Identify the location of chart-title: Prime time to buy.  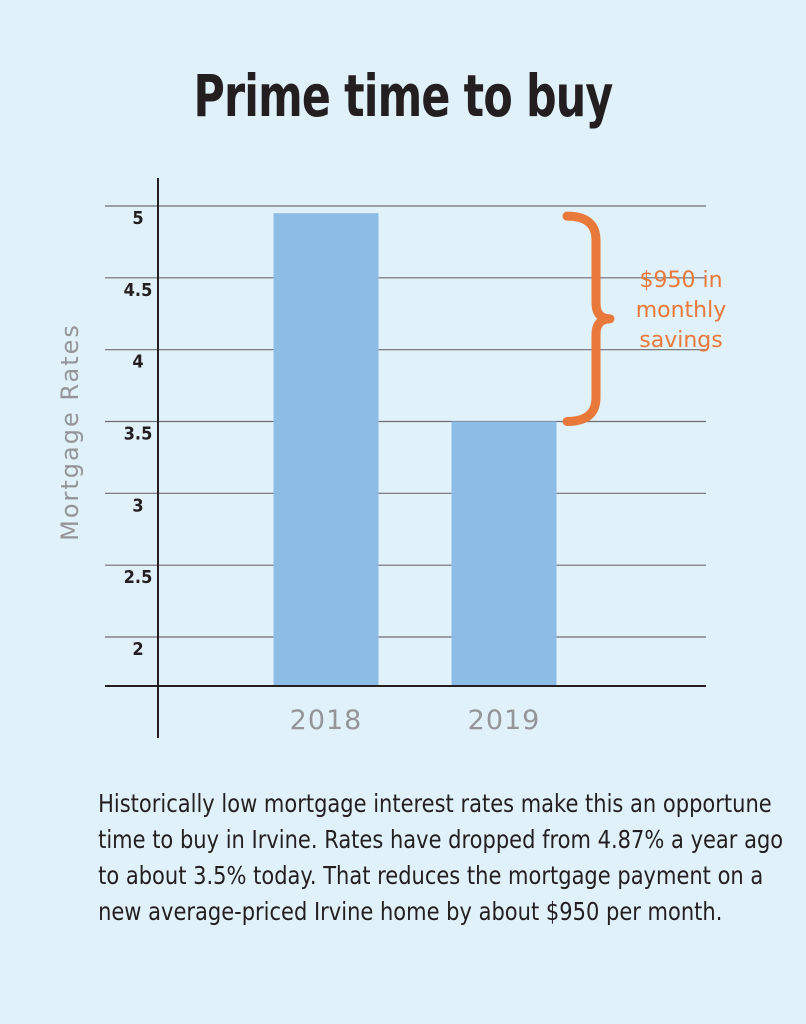
(403, 96).